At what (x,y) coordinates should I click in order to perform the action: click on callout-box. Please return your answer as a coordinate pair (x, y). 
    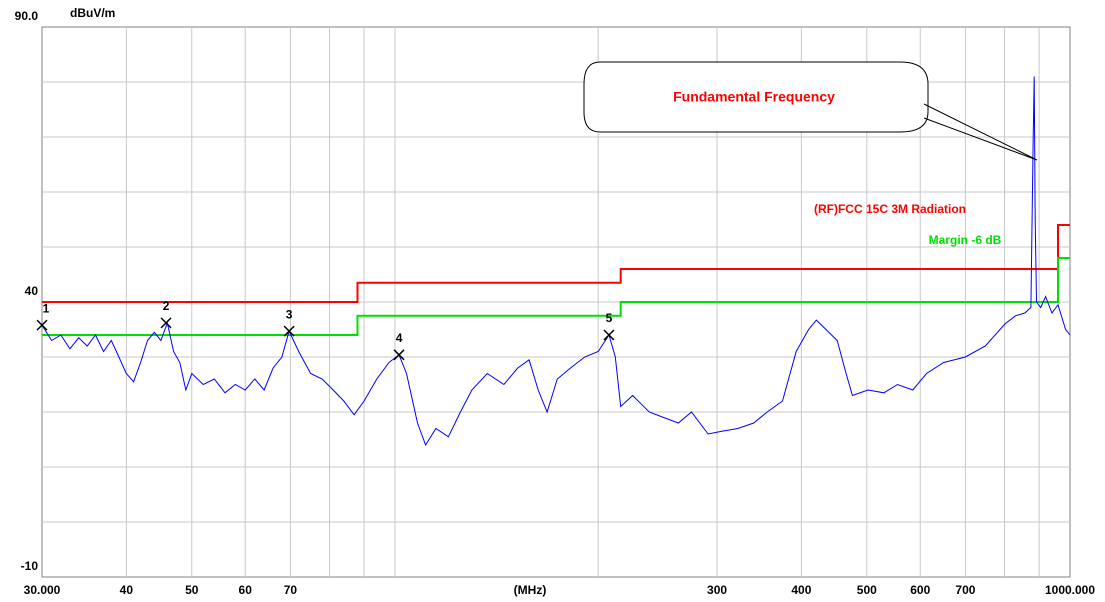
    Looking at the image, I should click on (756, 97).